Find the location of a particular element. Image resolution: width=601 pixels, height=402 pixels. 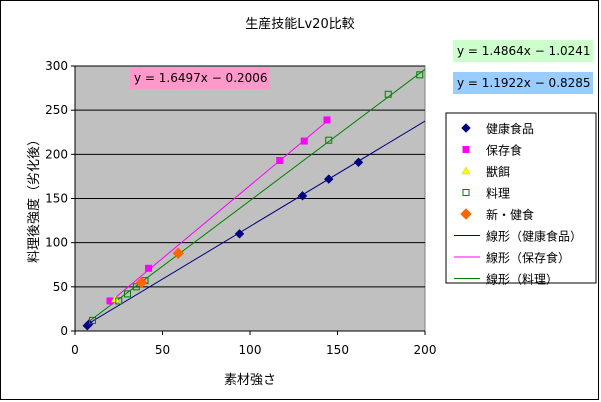

x-tick-label: 100 is located at coordinates (250, 350).